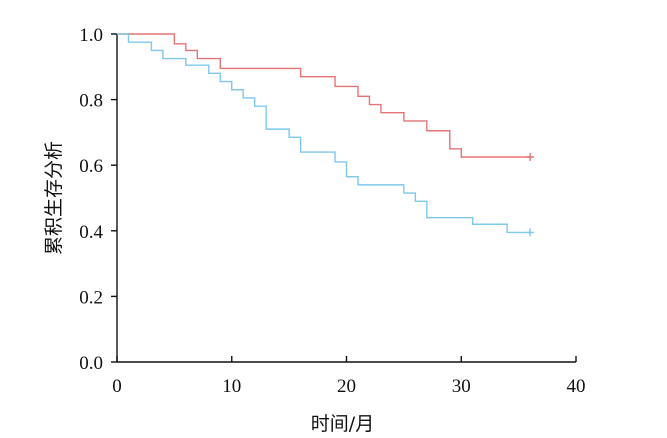 The image size is (667, 438). What do you see at coordinates (91, 35) in the screenshot?
I see `y-tick-label: 1.0` at bounding box center [91, 35].